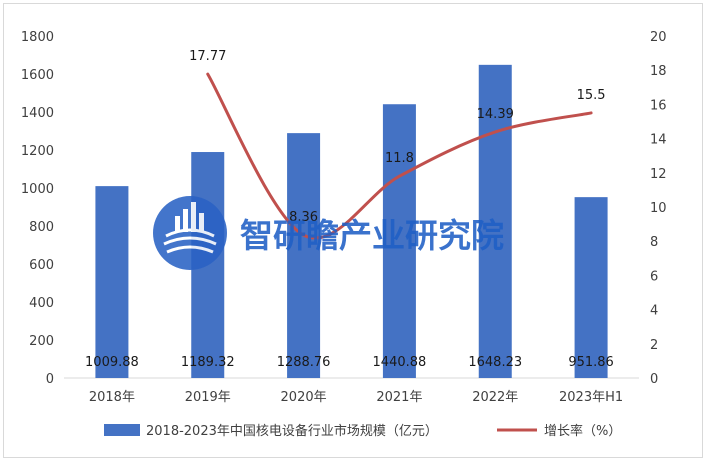 The width and height of the screenshot is (707, 464). What do you see at coordinates (207, 56) in the screenshot?
I see `line-data-label: 17.77` at bounding box center [207, 56].